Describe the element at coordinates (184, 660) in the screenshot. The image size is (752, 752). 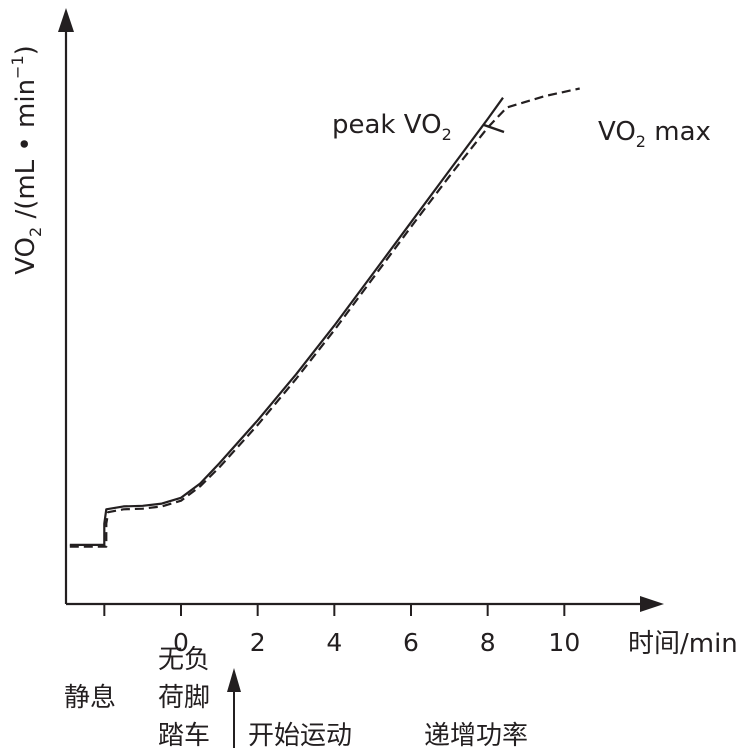
I see `phase-unloaded-line-1: 无负` at that location.